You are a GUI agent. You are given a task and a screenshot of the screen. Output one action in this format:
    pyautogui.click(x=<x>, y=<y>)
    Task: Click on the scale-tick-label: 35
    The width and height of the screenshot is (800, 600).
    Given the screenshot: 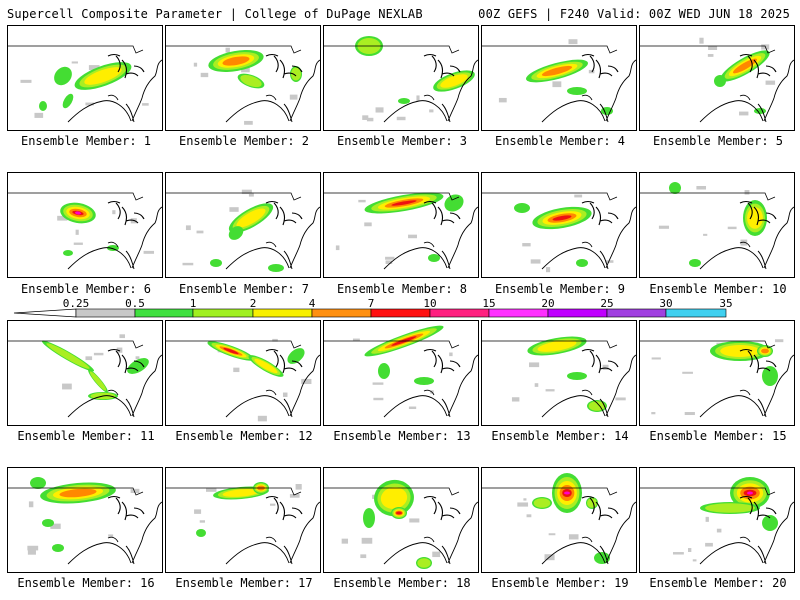 What is the action you would take?
    pyautogui.click(x=726, y=303)
    